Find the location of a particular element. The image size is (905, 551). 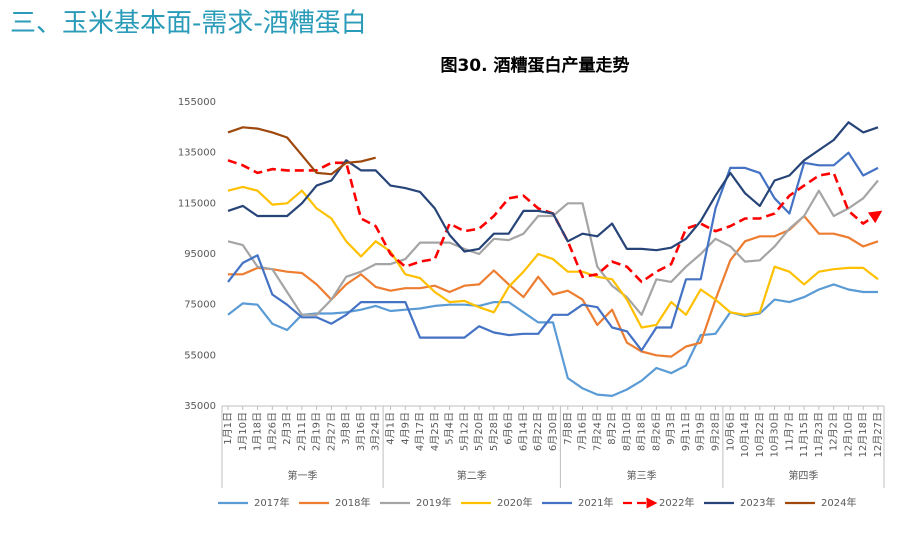

legend-label: 2023年 is located at coordinates (757, 502).